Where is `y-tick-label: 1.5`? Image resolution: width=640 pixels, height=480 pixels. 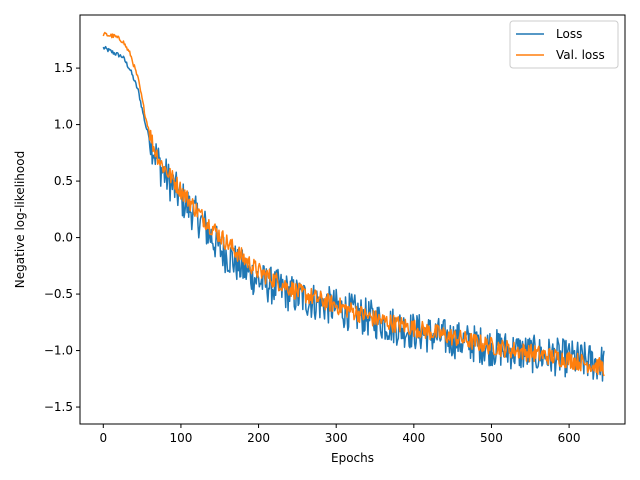 y-tick-label: 1.5 is located at coordinates (63, 68).